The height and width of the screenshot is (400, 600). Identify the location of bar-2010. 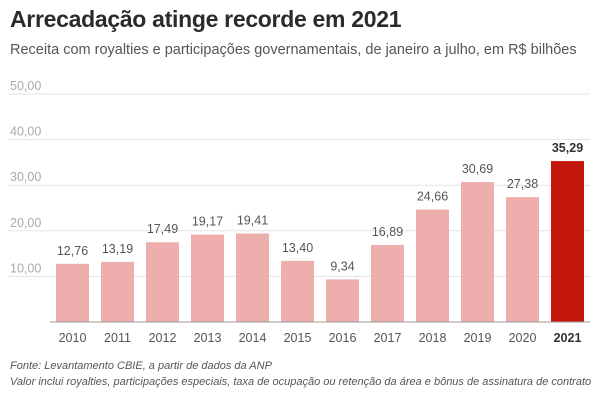
(72, 292).